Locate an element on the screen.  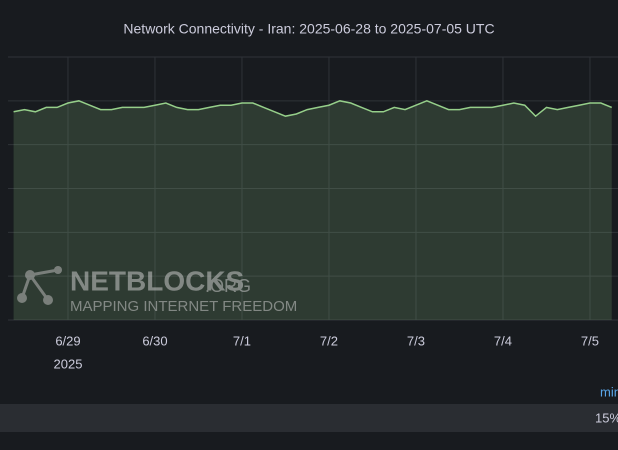
x-tick-label: 6/30 is located at coordinates (154, 340).